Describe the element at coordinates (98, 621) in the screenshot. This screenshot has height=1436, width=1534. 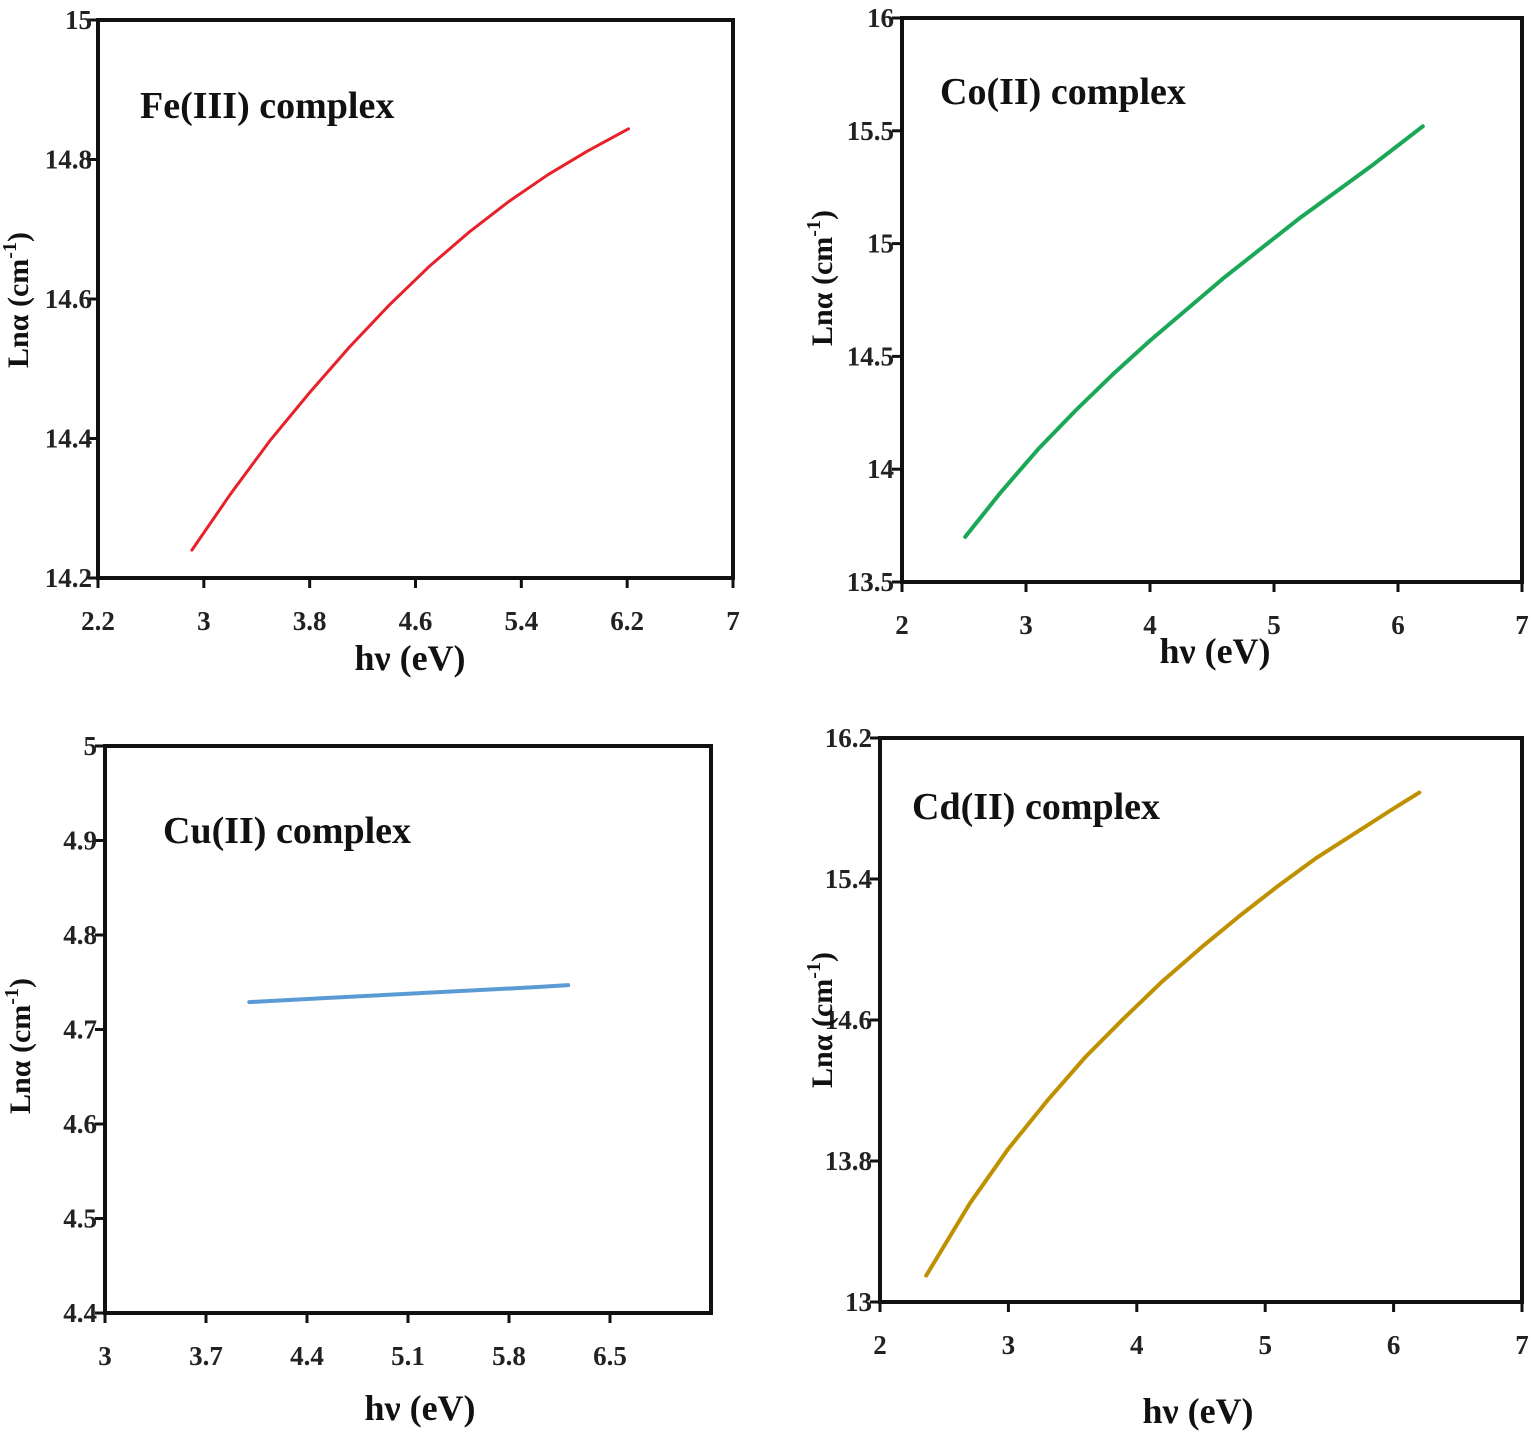
I see `x-tick-label: 2.2` at that location.